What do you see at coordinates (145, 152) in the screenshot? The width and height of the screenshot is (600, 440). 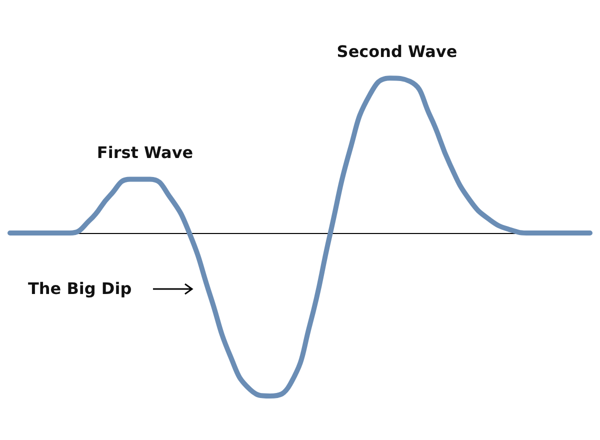 I see `annotation: First Wave` at bounding box center [145, 152].